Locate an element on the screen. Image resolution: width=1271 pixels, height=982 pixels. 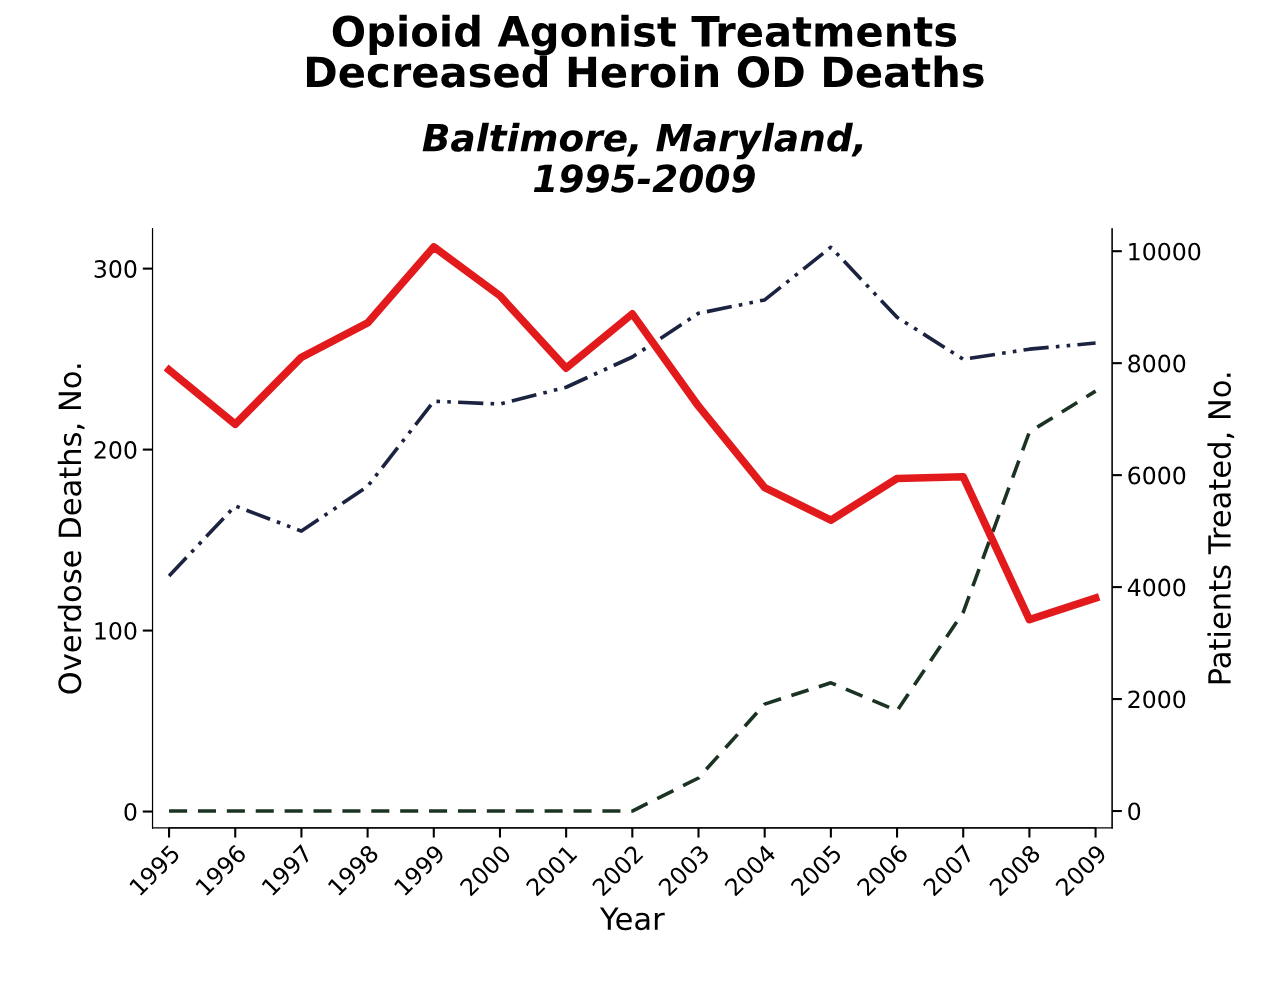
y-tick-label: 300 is located at coordinates (115, 269).